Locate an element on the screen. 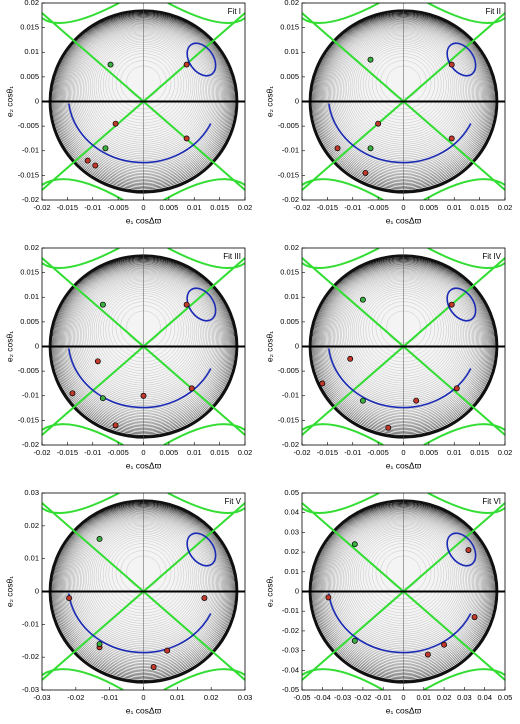 This screenshot has height=724, width=520. y-tick-label: 0.005 is located at coordinates (29, 321).